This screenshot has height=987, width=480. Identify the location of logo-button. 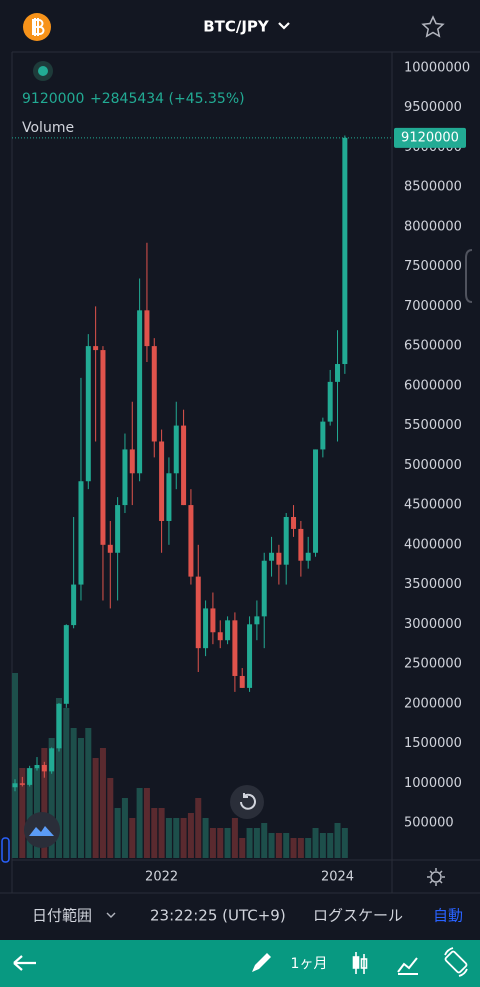
(42, 830).